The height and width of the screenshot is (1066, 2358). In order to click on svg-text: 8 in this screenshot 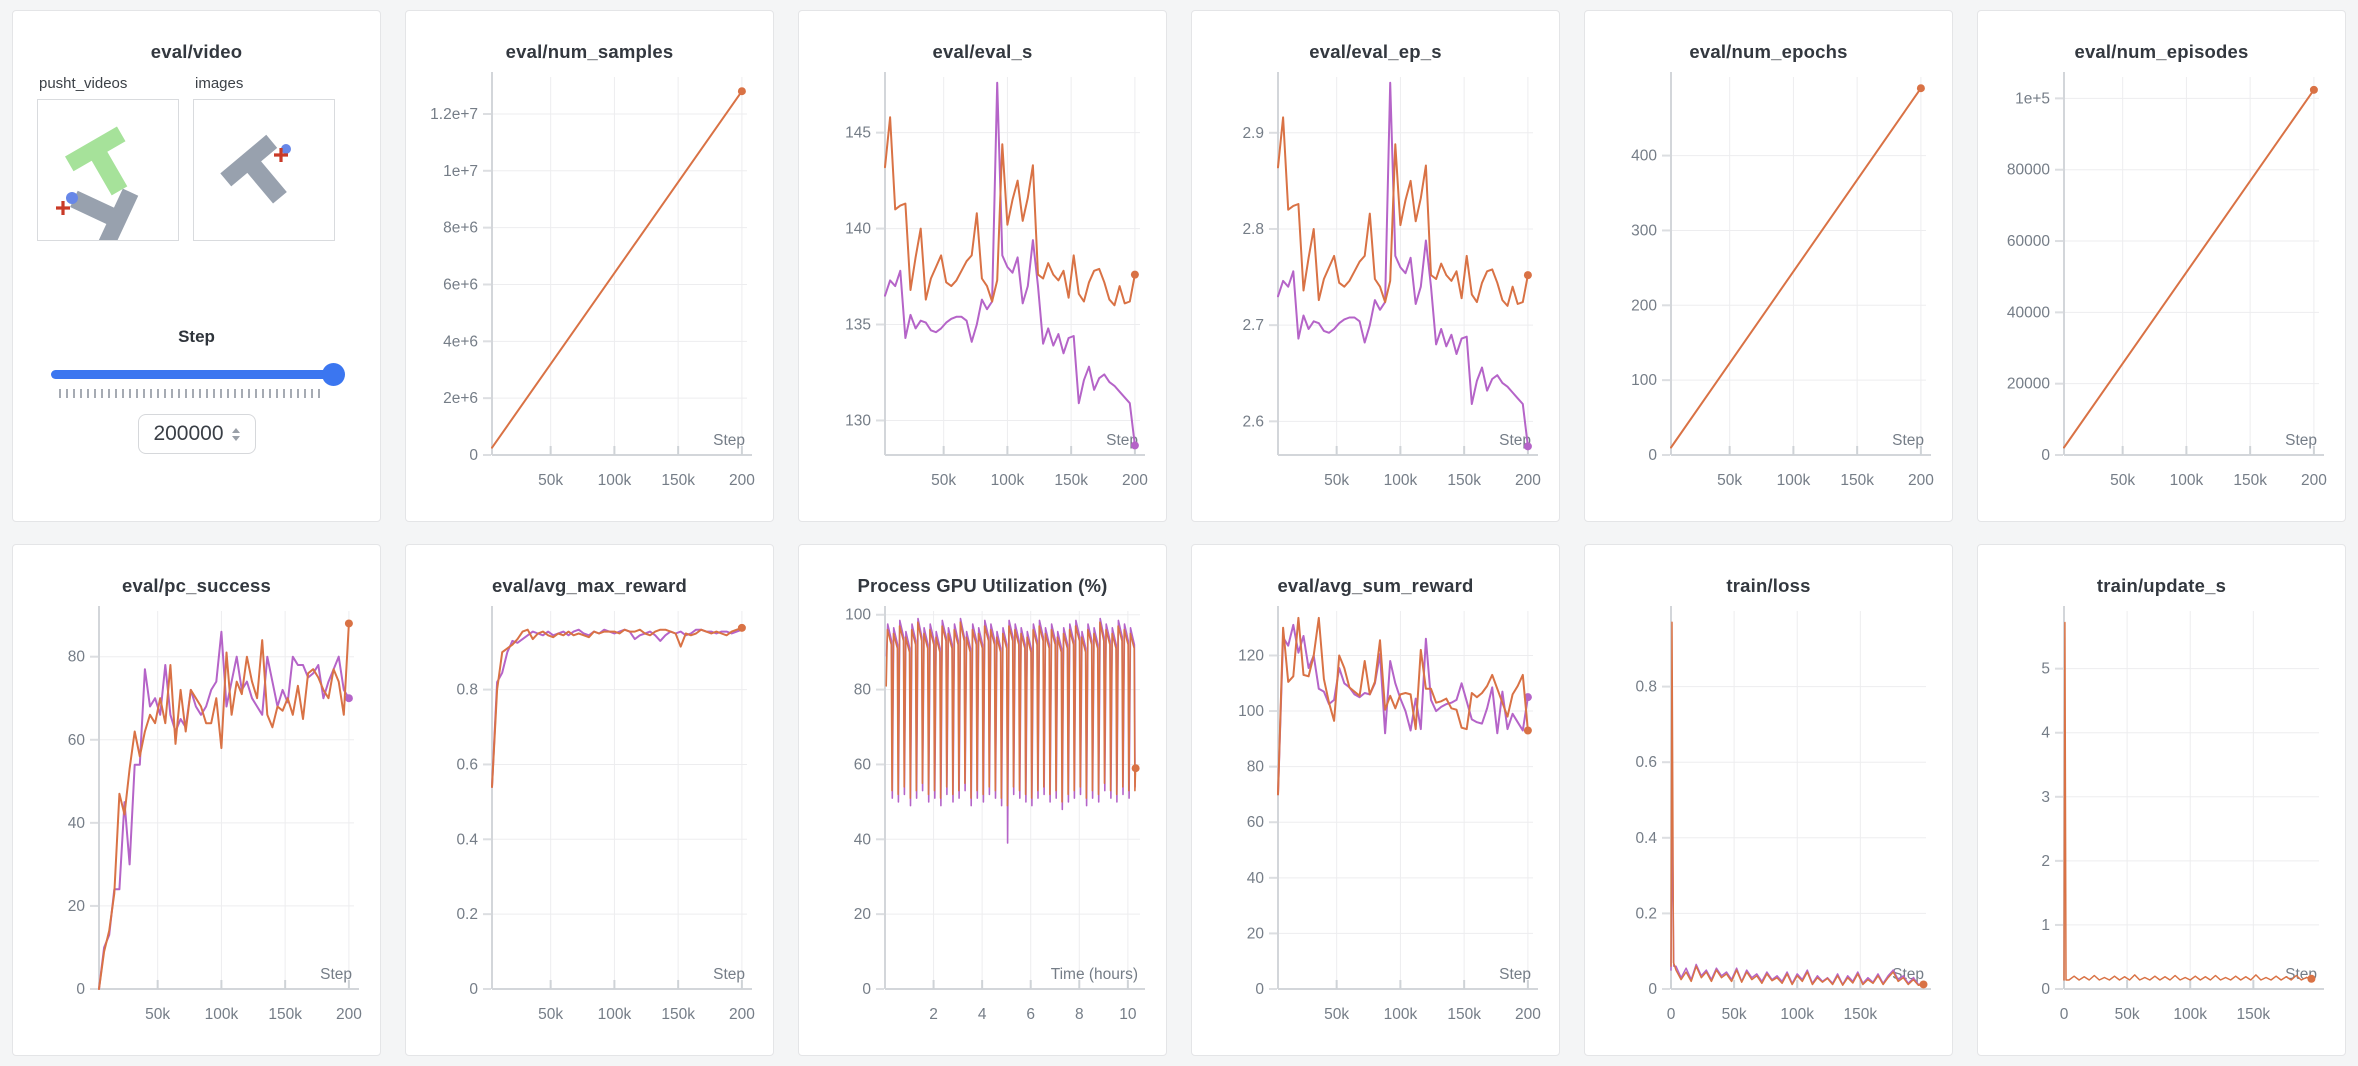, I will do `click(1079, 1014)`.